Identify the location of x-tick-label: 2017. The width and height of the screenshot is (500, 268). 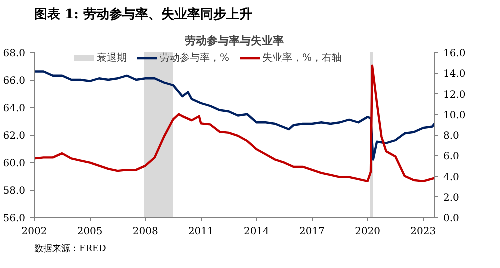
(313, 232).